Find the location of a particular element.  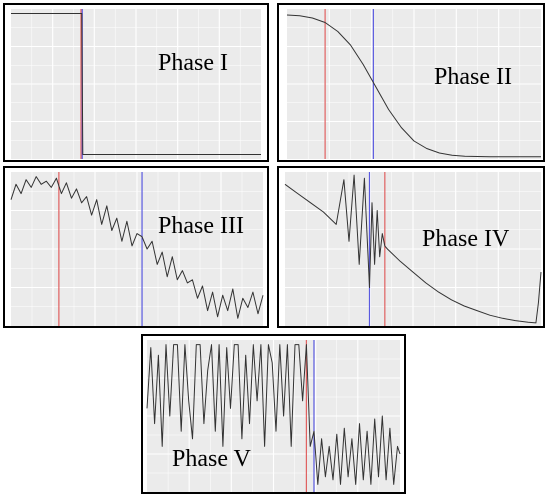

phase-v-plot is located at coordinates (273, 416).